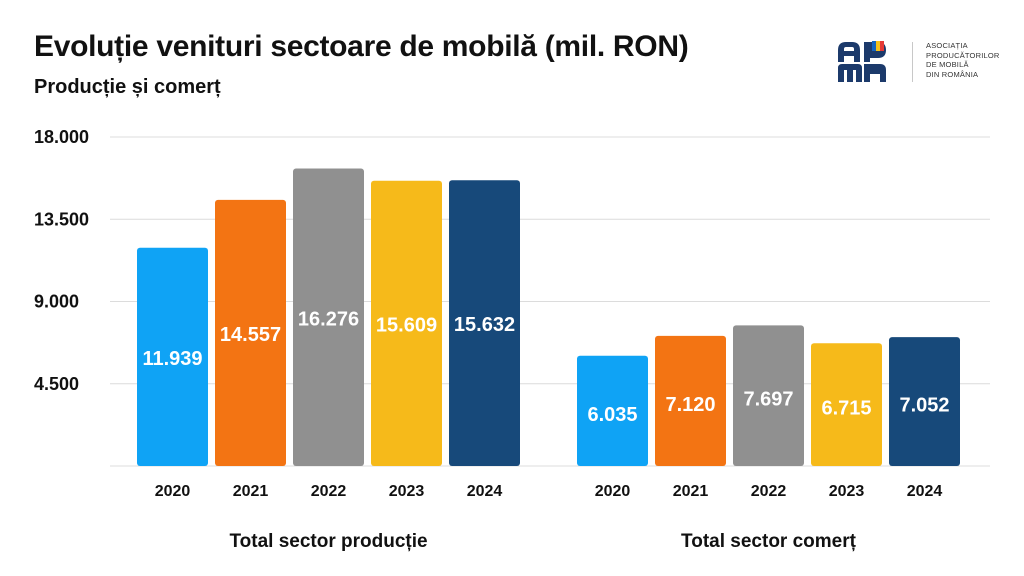 Image resolution: width=1024 pixels, height=576 pixels. Describe the element at coordinates (875, 61) in the screenshot. I see `apmr-logo-icon` at that location.